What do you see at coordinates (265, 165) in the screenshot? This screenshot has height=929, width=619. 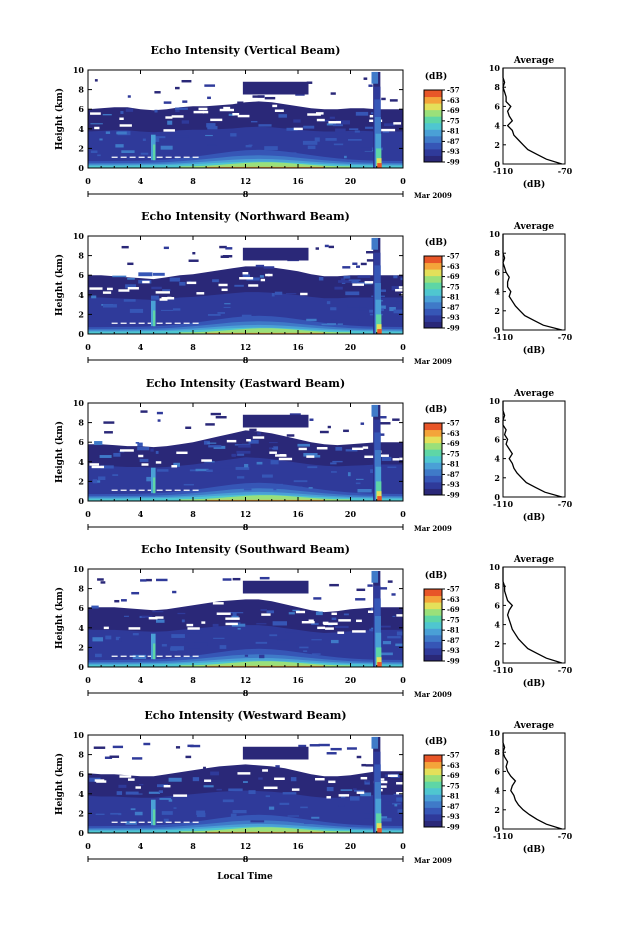 I see `echo-warm` at bounding box center [265, 165].